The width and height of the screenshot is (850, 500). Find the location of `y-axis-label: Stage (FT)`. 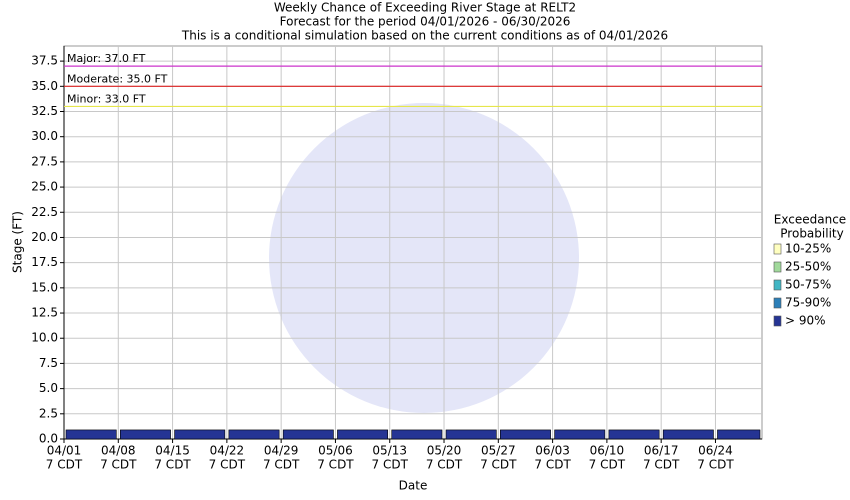

y-axis-label: Stage (FT) is located at coordinates (18, 242).